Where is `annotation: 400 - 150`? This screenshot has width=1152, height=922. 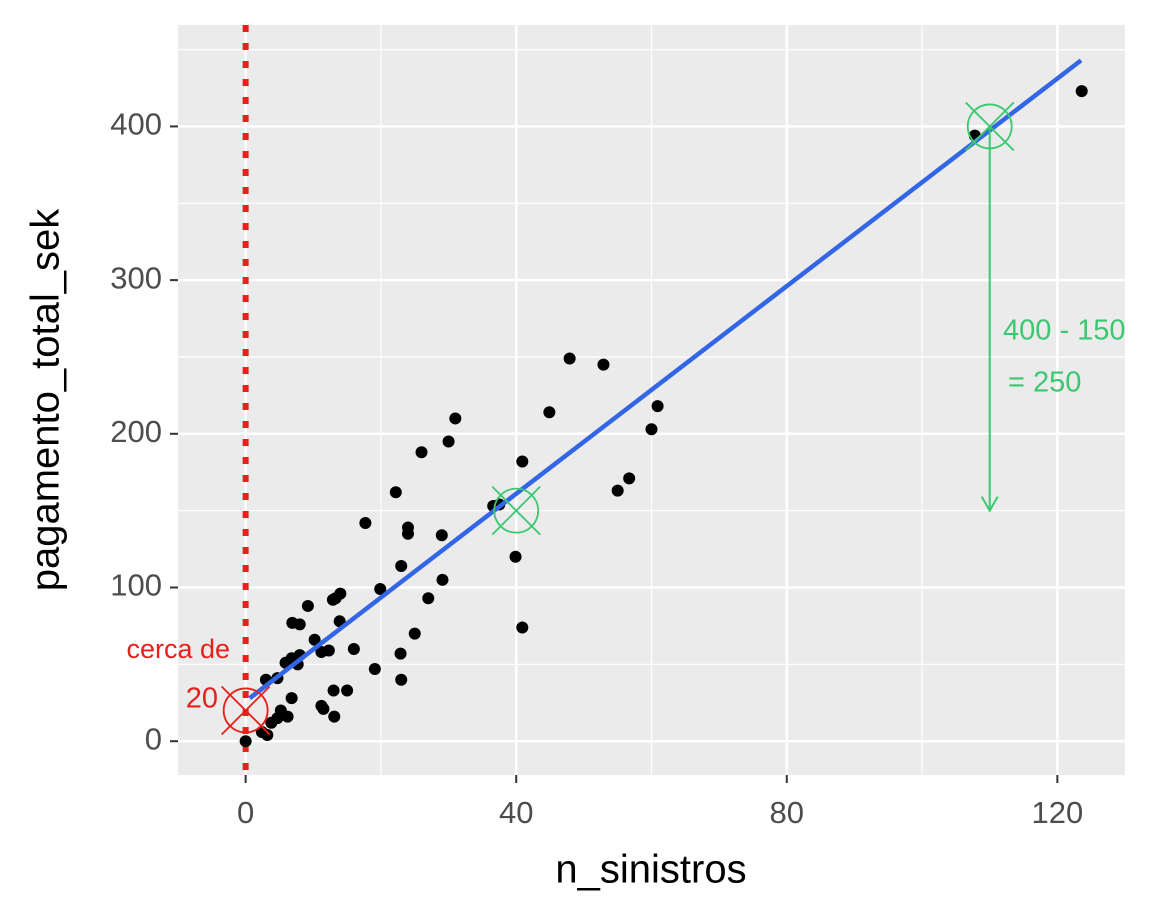 annotation: 400 - 150 is located at coordinates (1064, 331).